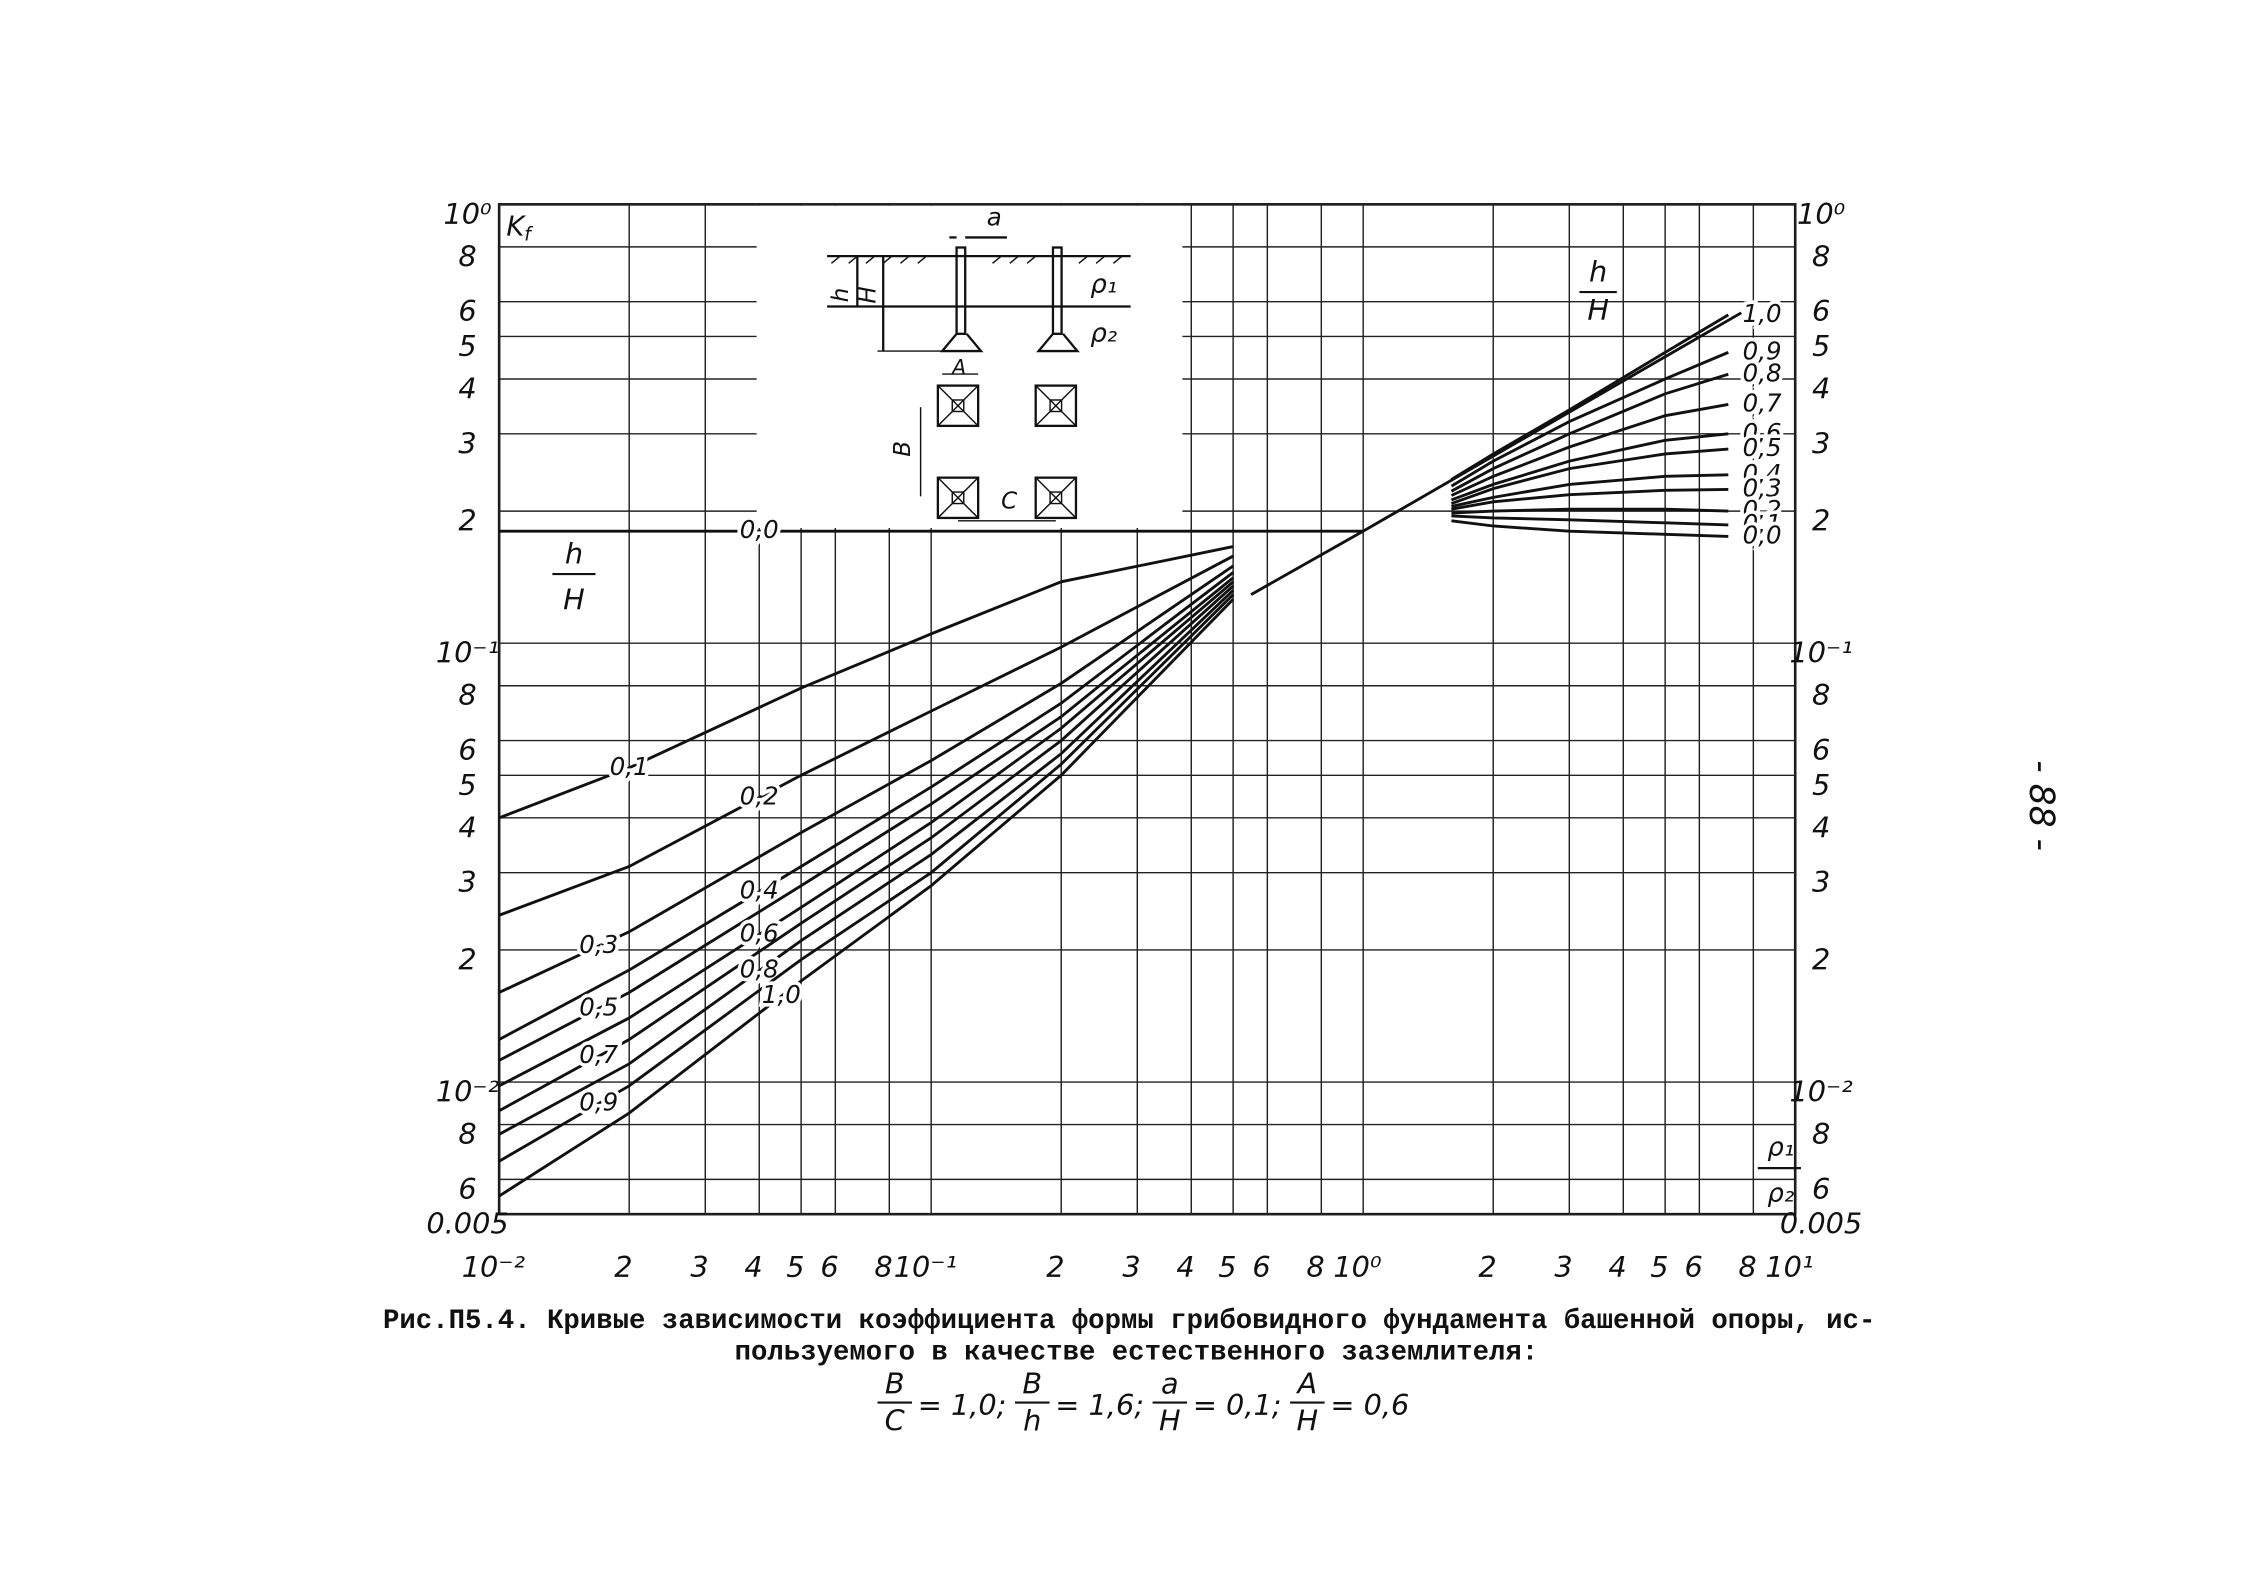  I want to click on inset-label: ρ₁, so click(1103, 284).